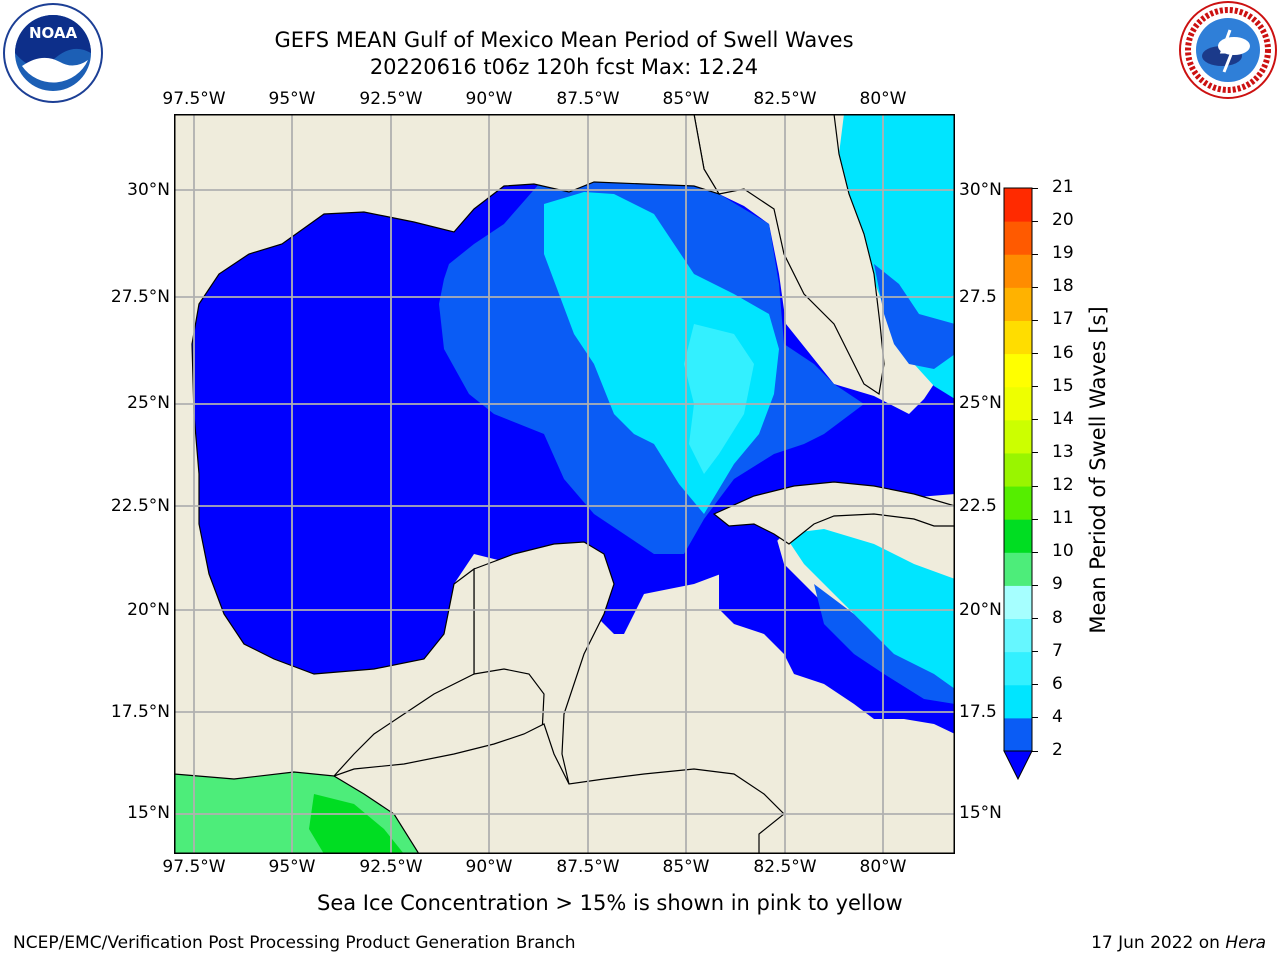  I want to click on lat-label-left: 30°N, so click(148, 190).